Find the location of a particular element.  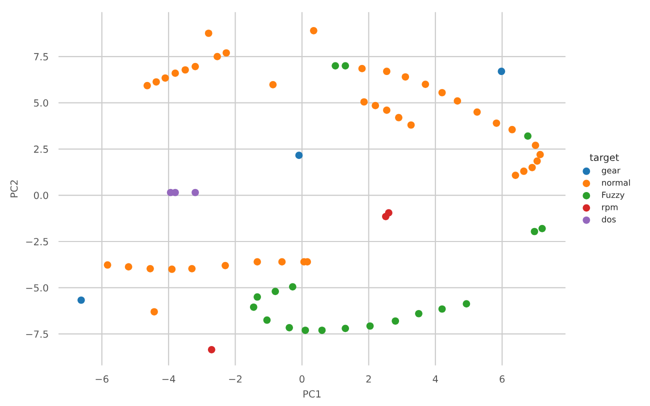

y-tick-label: 2.5 is located at coordinates (41, 149).